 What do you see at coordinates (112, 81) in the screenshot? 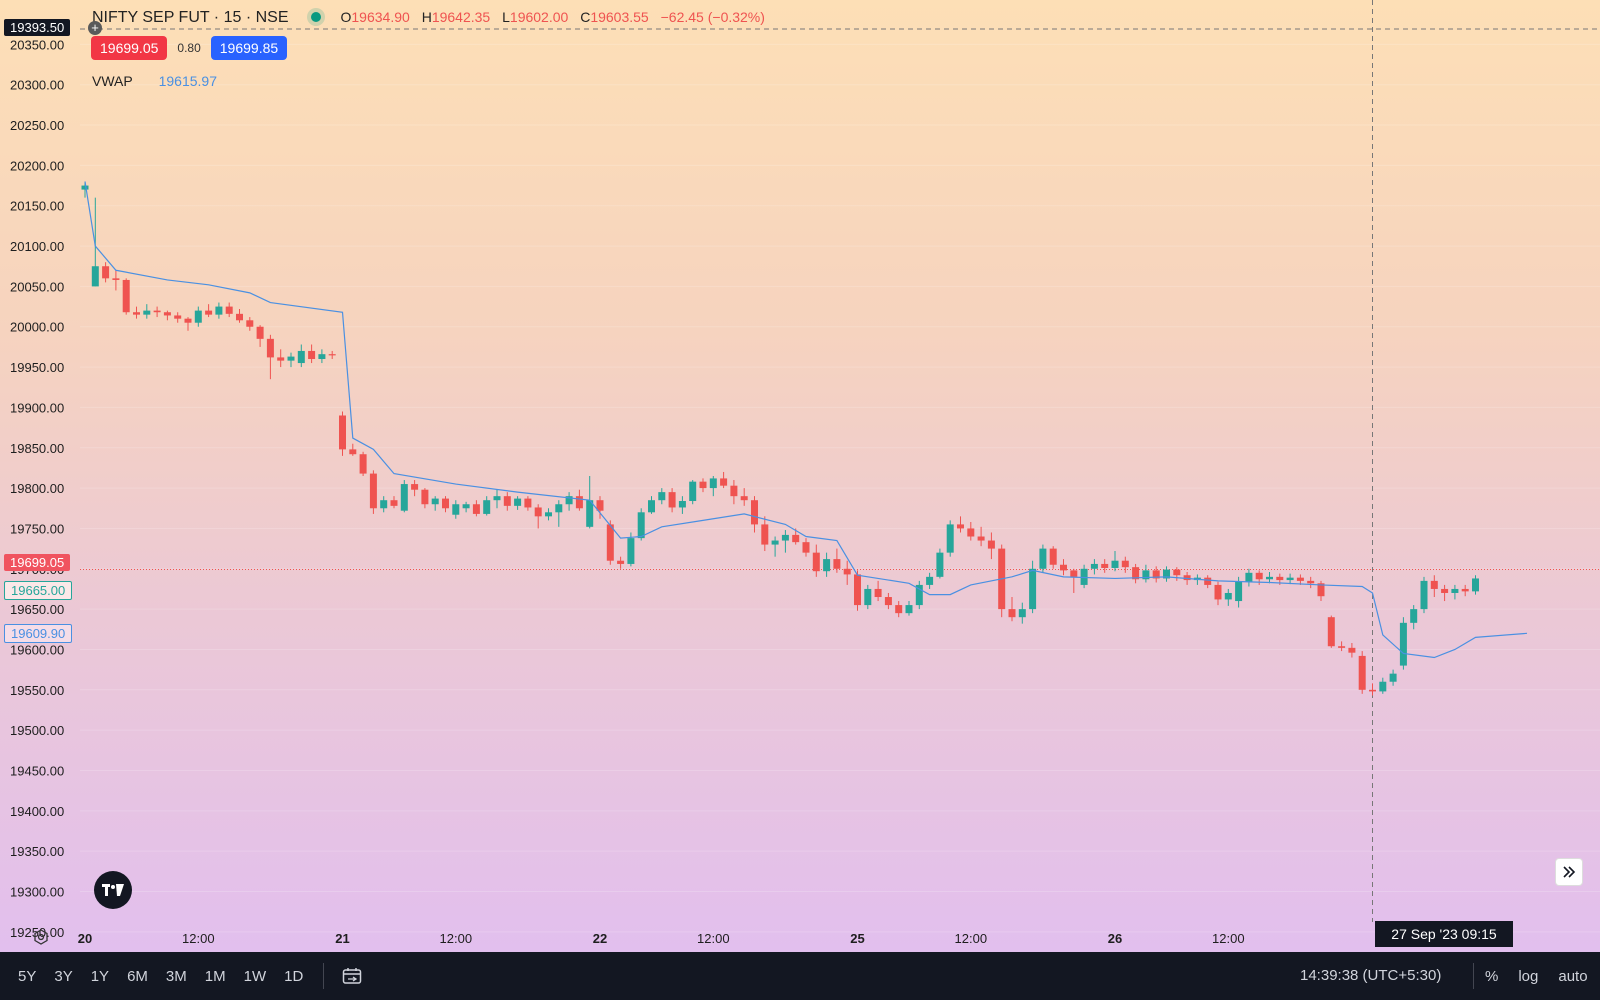
I see `vwap-label: VWAP` at bounding box center [112, 81].